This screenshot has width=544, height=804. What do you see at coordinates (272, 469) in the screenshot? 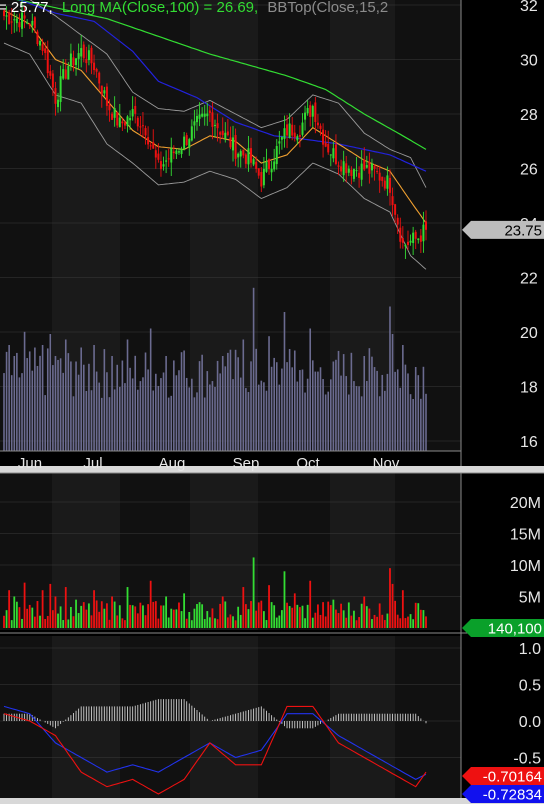
I see `panel-splitter` at bounding box center [272, 469].